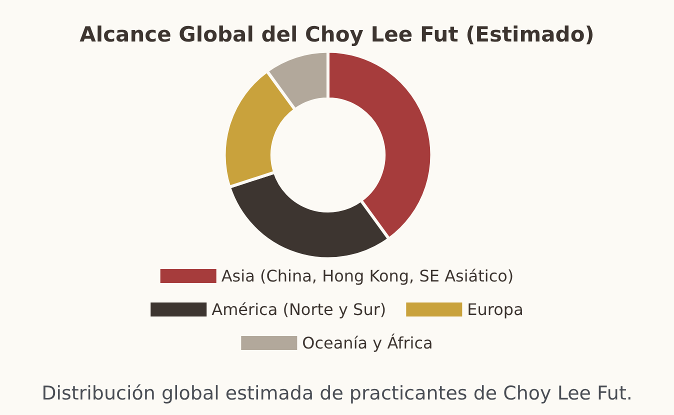  What do you see at coordinates (337, 393) in the screenshot?
I see `text: Distribución global estimada de practicantes de Choy Lee Fut.` at bounding box center [337, 393].